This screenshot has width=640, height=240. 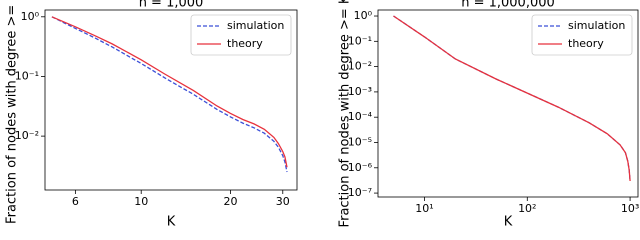 What do you see at coordinates (141, 201) in the screenshot?
I see `x-tick-label: 10` at bounding box center [141, 201].